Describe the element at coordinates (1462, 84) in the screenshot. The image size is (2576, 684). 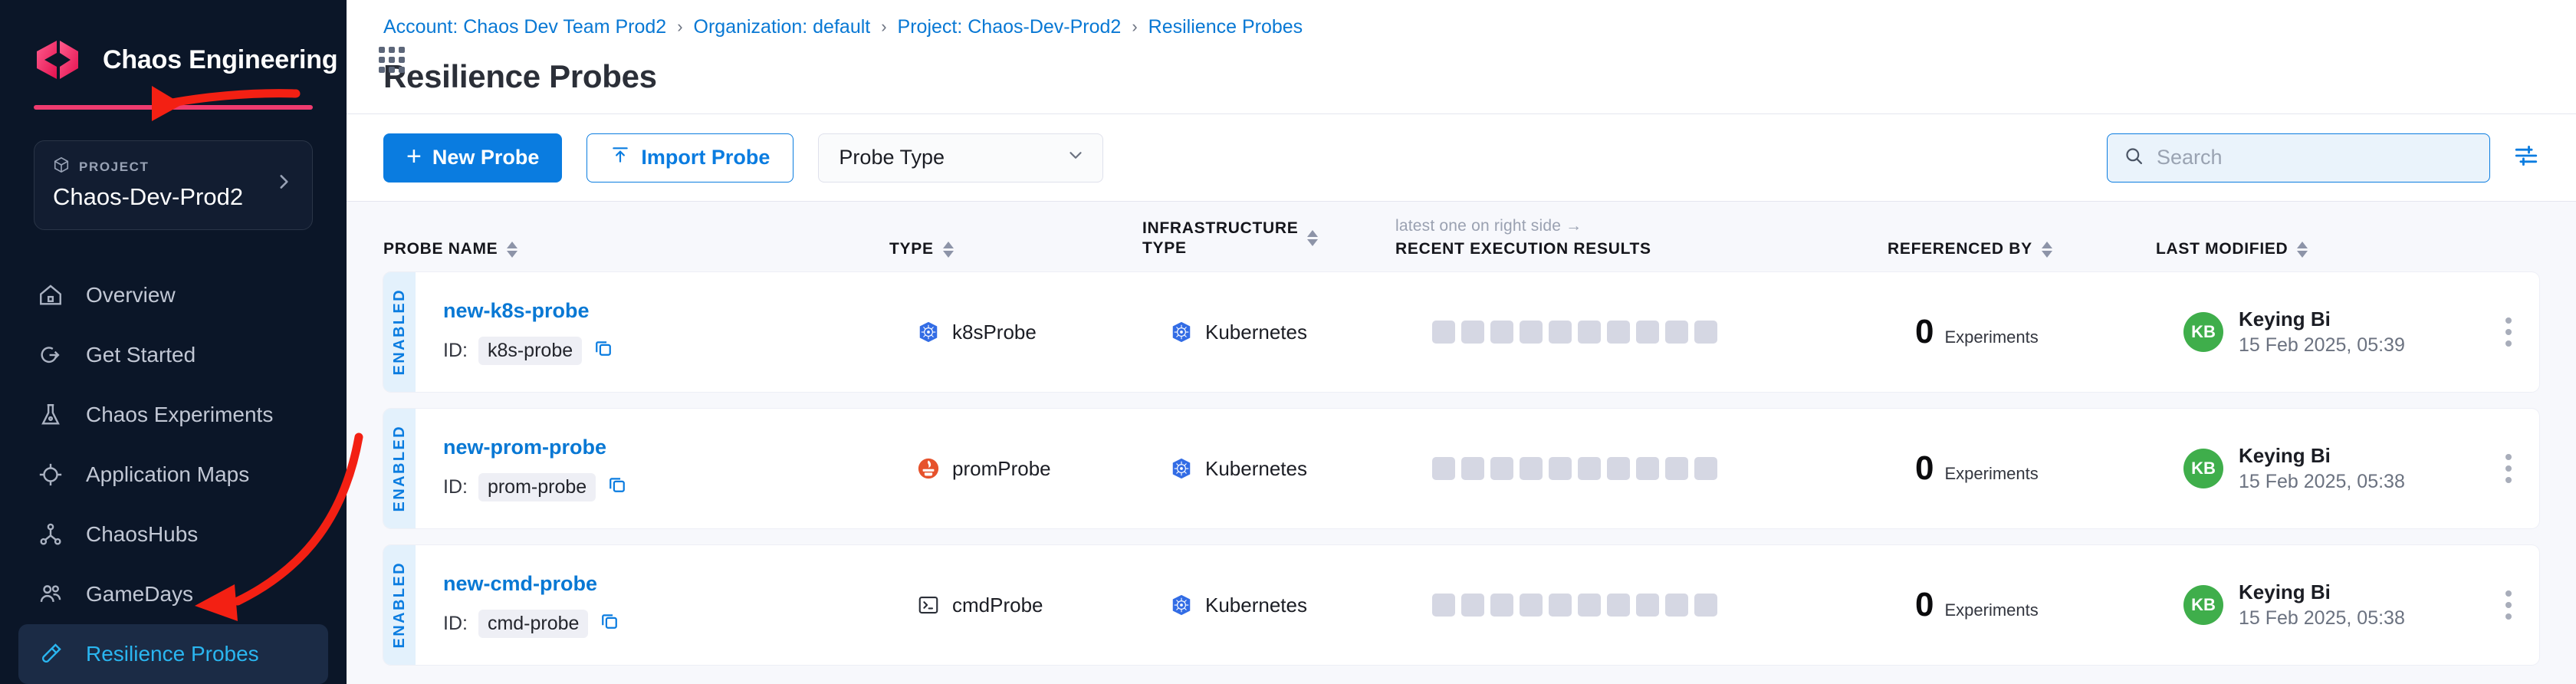
I see `page-header: Resilience Probes` at that location.